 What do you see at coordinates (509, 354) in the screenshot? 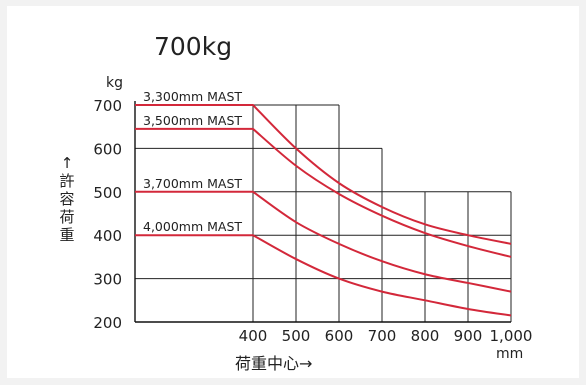
I see `x-unit-label: mm` at bounding box center [509, 354].